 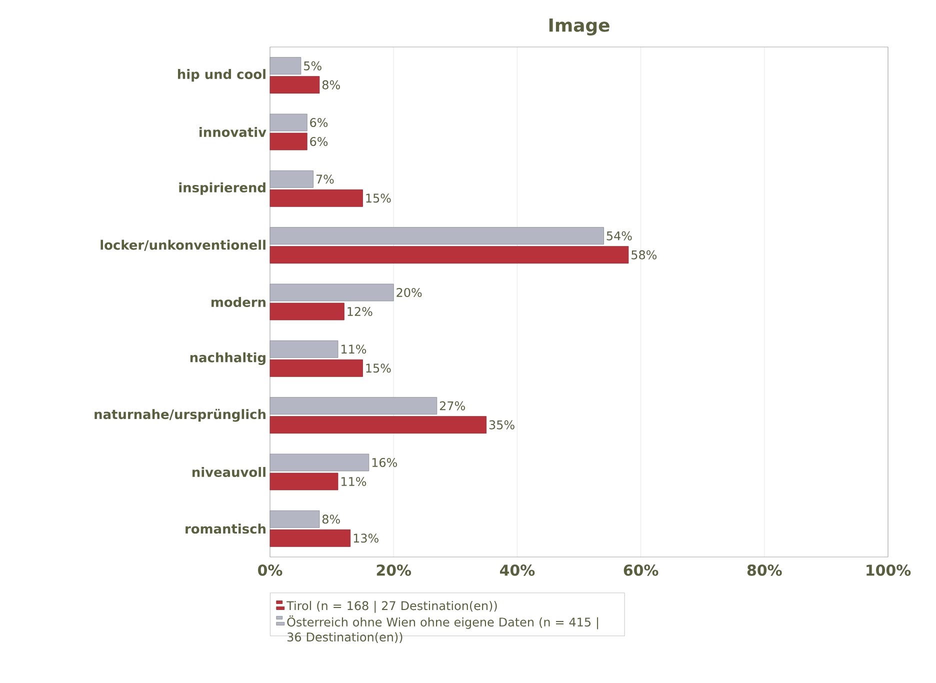 I want to click on y-tick-label: innovativ, so click(x=233, y=132).